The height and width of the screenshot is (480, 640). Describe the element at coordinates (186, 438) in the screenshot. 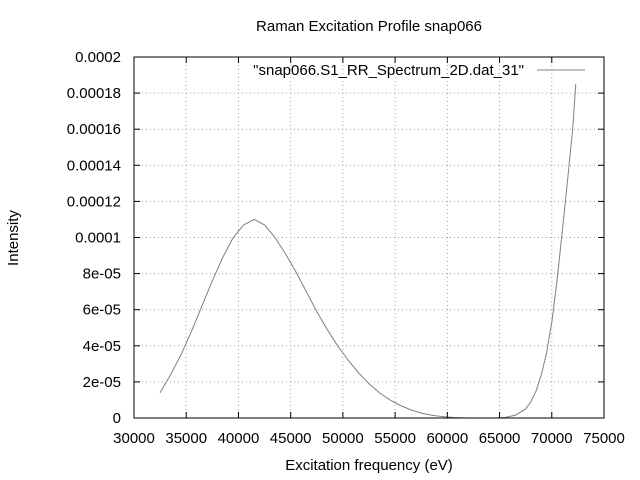

I see `x-tick-label: 35000` at that location.